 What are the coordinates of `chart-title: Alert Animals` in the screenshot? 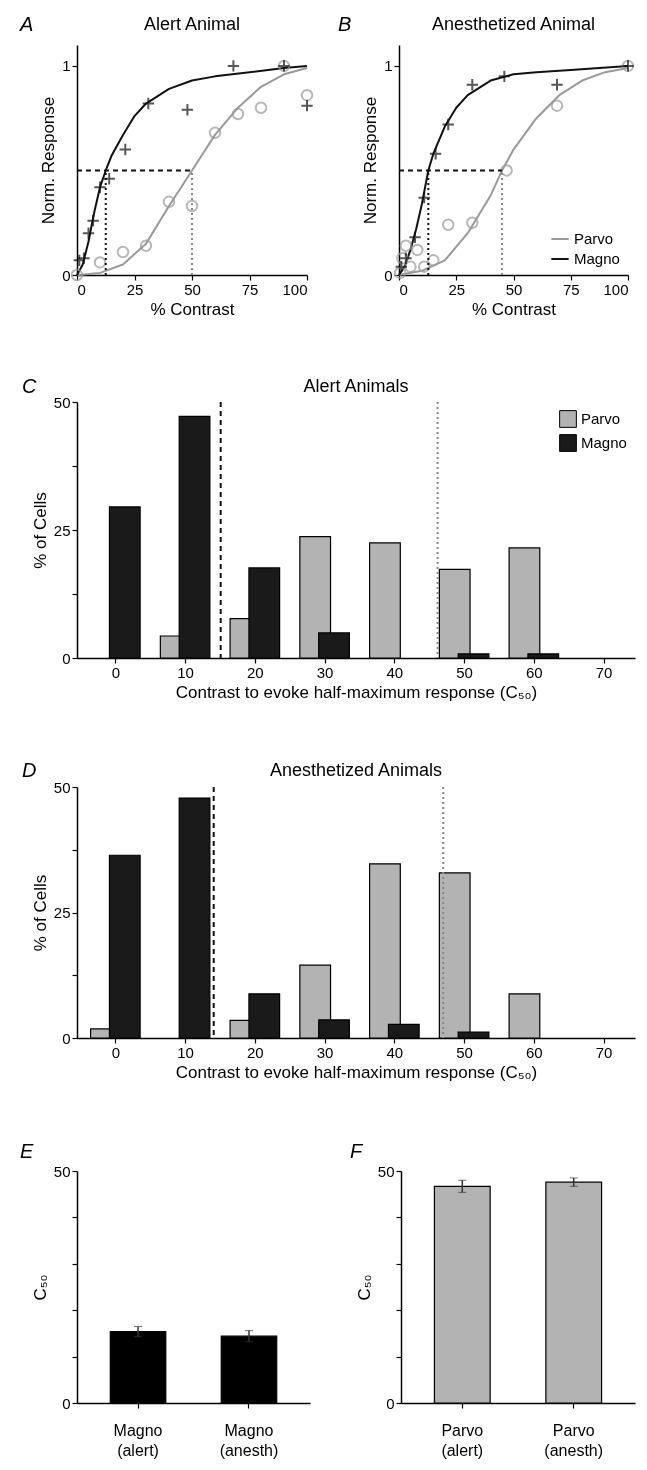 It's located at (356, 386).